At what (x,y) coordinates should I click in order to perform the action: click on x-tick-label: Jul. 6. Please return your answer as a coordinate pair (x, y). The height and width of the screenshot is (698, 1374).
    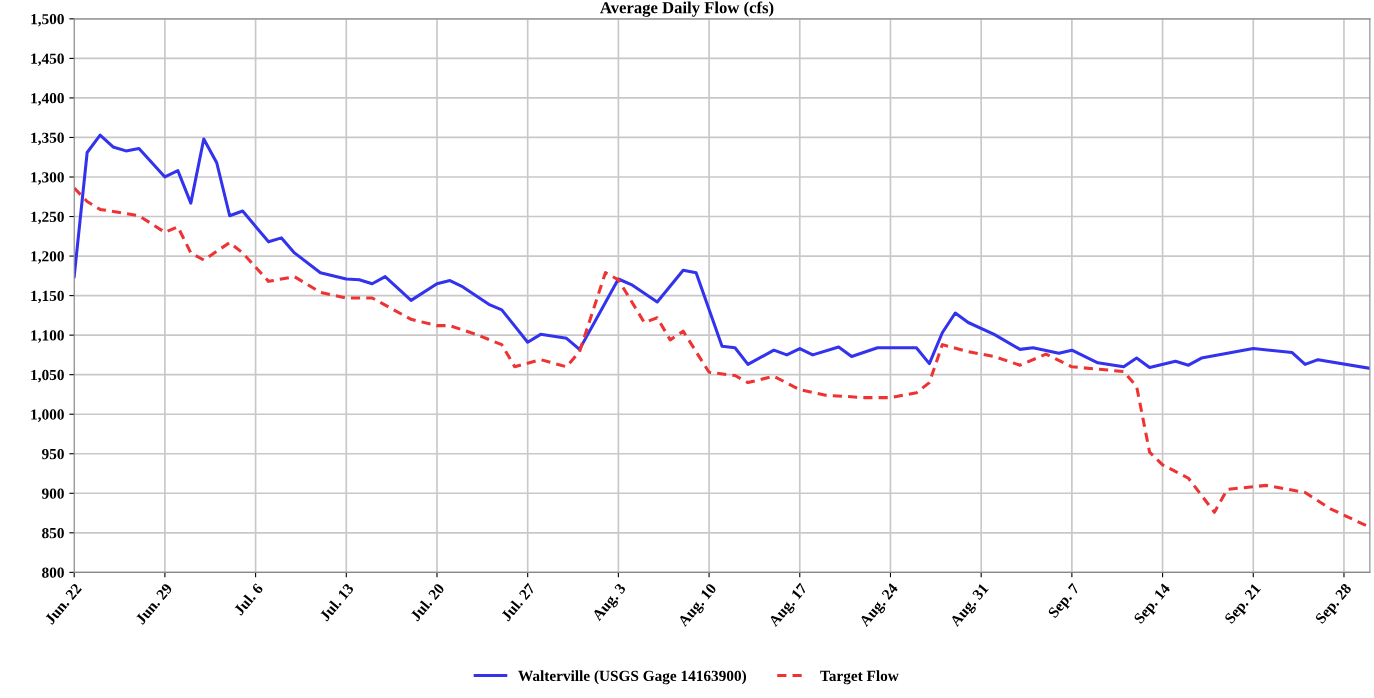
    Looking at the image, I should click on (248, 599).